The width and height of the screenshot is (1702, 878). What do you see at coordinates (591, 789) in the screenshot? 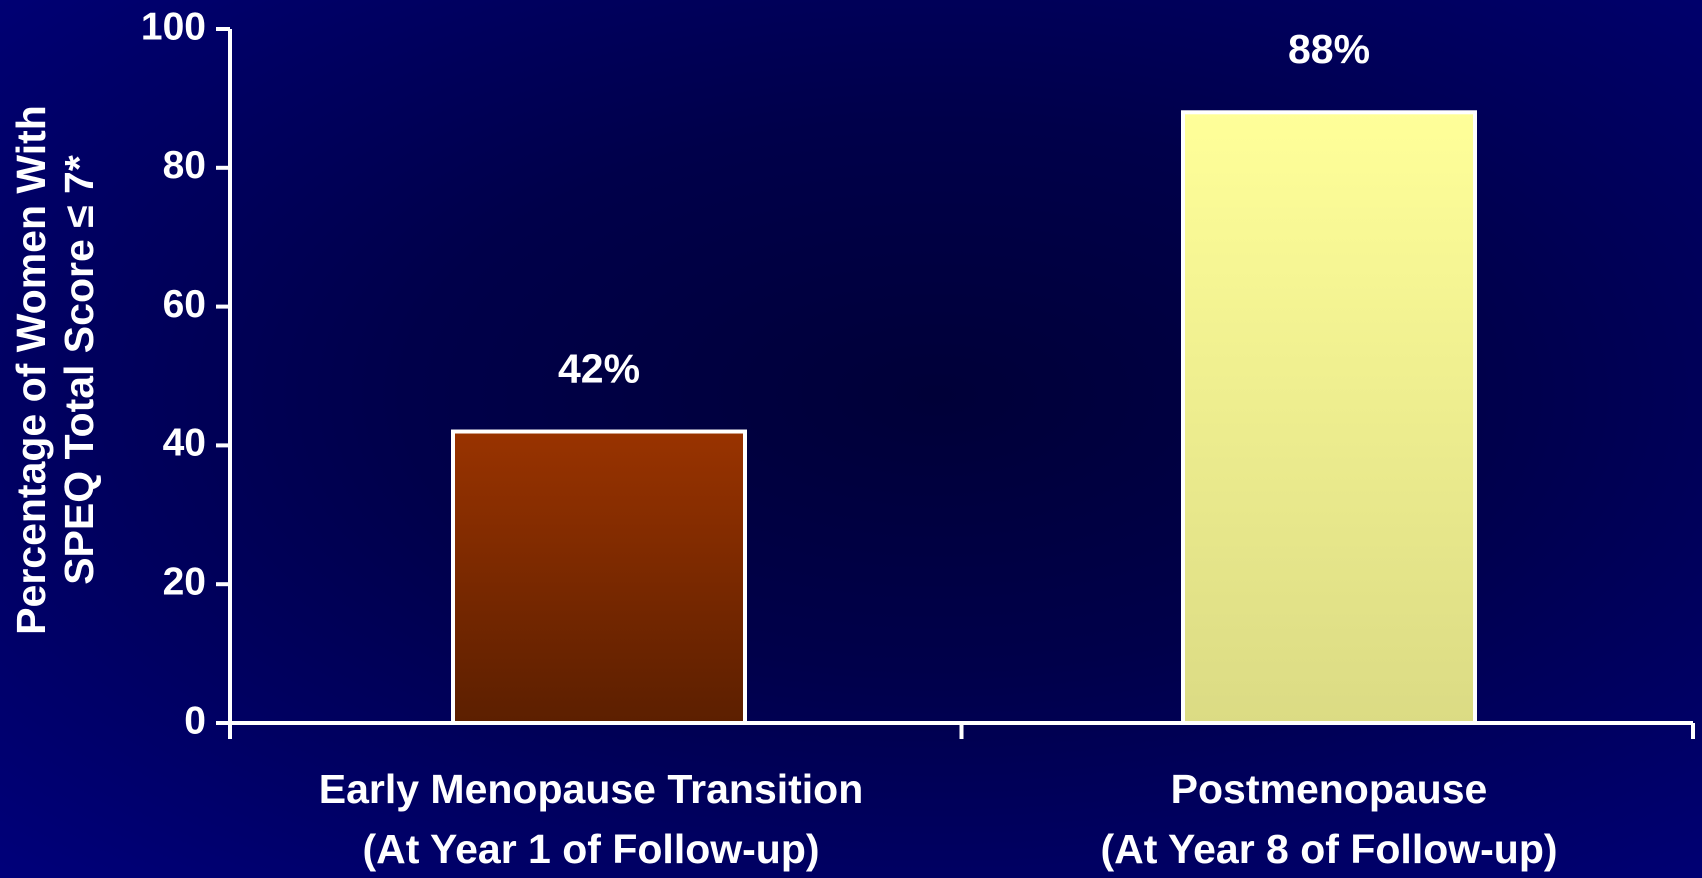
I see `x-tick-label: Early Menopause Transition` at bounding box center [591, 789].